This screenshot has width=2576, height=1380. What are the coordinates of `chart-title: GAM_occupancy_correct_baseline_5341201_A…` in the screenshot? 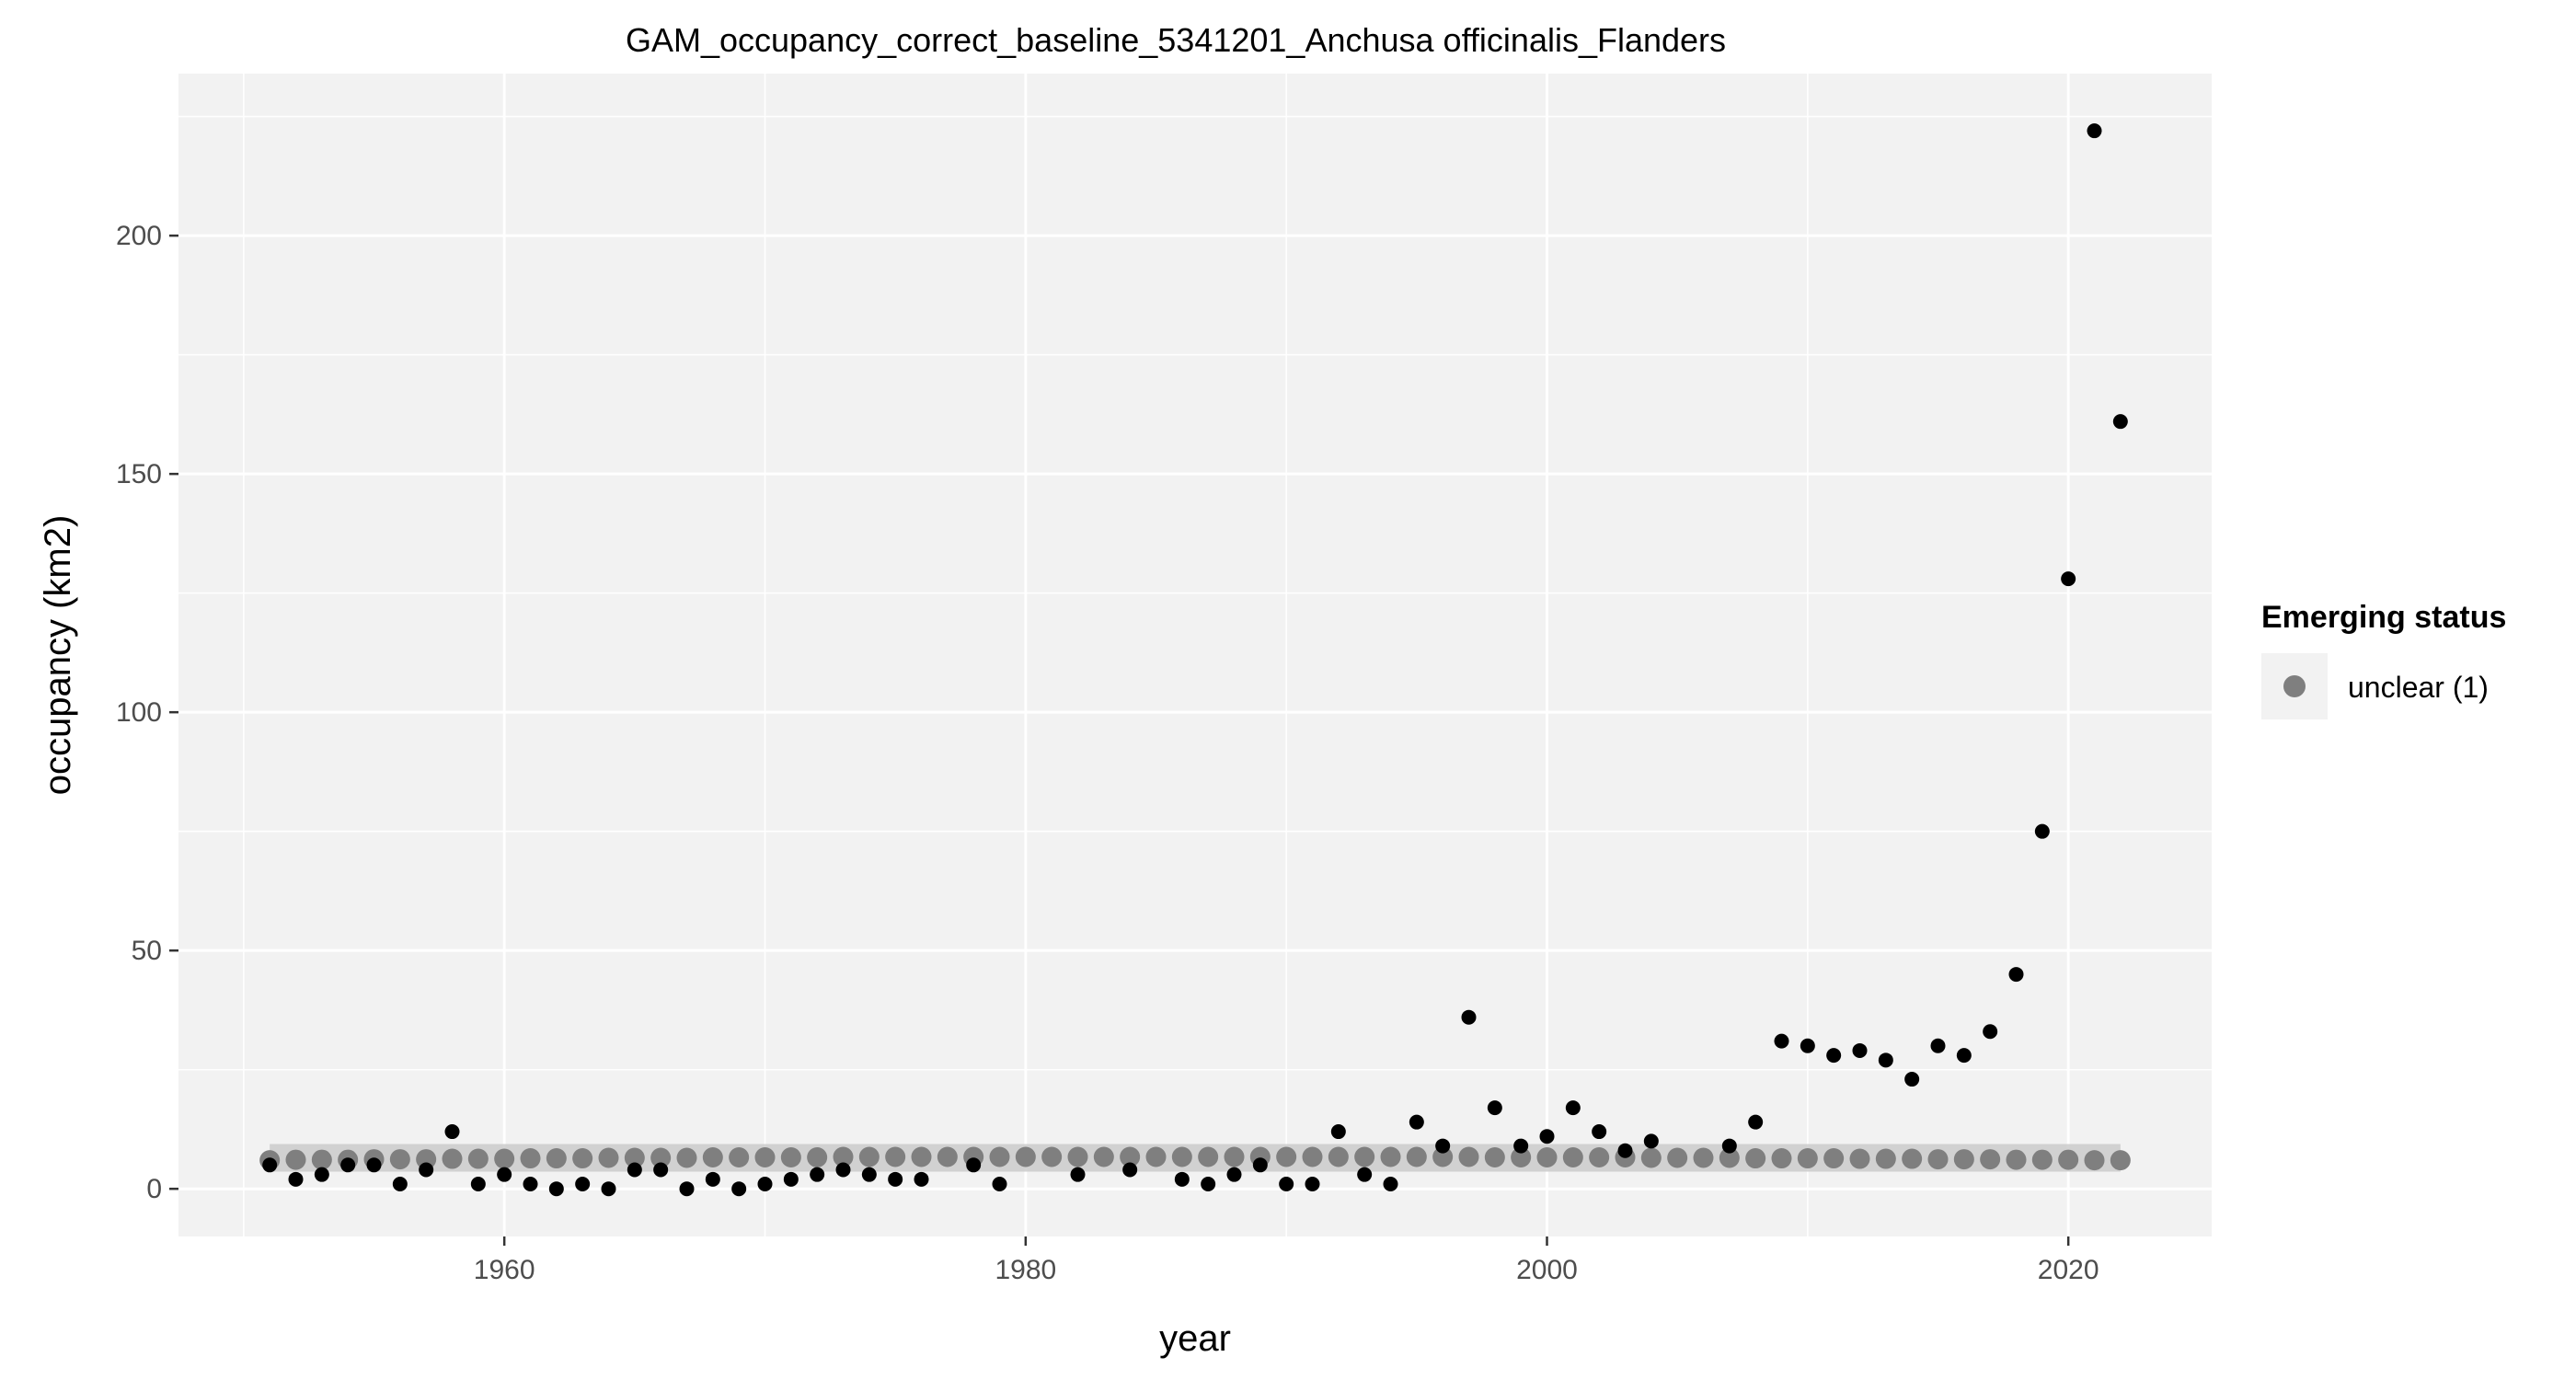 It's located at (1176, 40).